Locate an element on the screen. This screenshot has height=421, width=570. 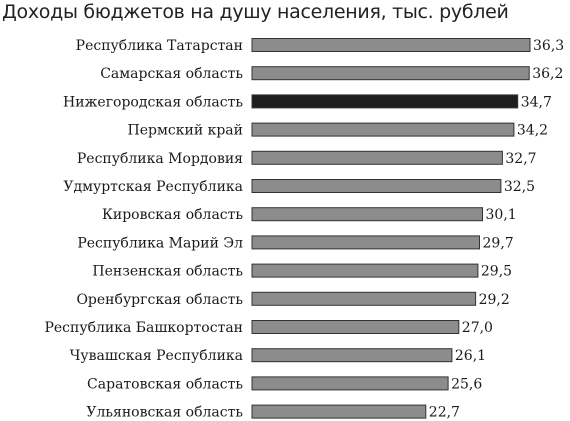
category-label: Удмуртская Республика is located at coordinates (153, 187).